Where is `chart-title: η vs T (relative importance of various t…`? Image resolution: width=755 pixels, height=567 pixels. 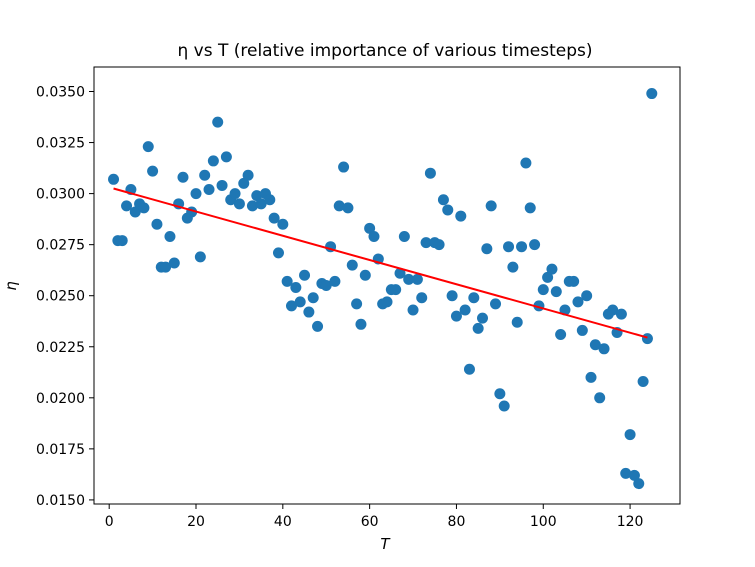 chart-title: η vs T (relative importance of various t… is located at coordinates (384, 51).